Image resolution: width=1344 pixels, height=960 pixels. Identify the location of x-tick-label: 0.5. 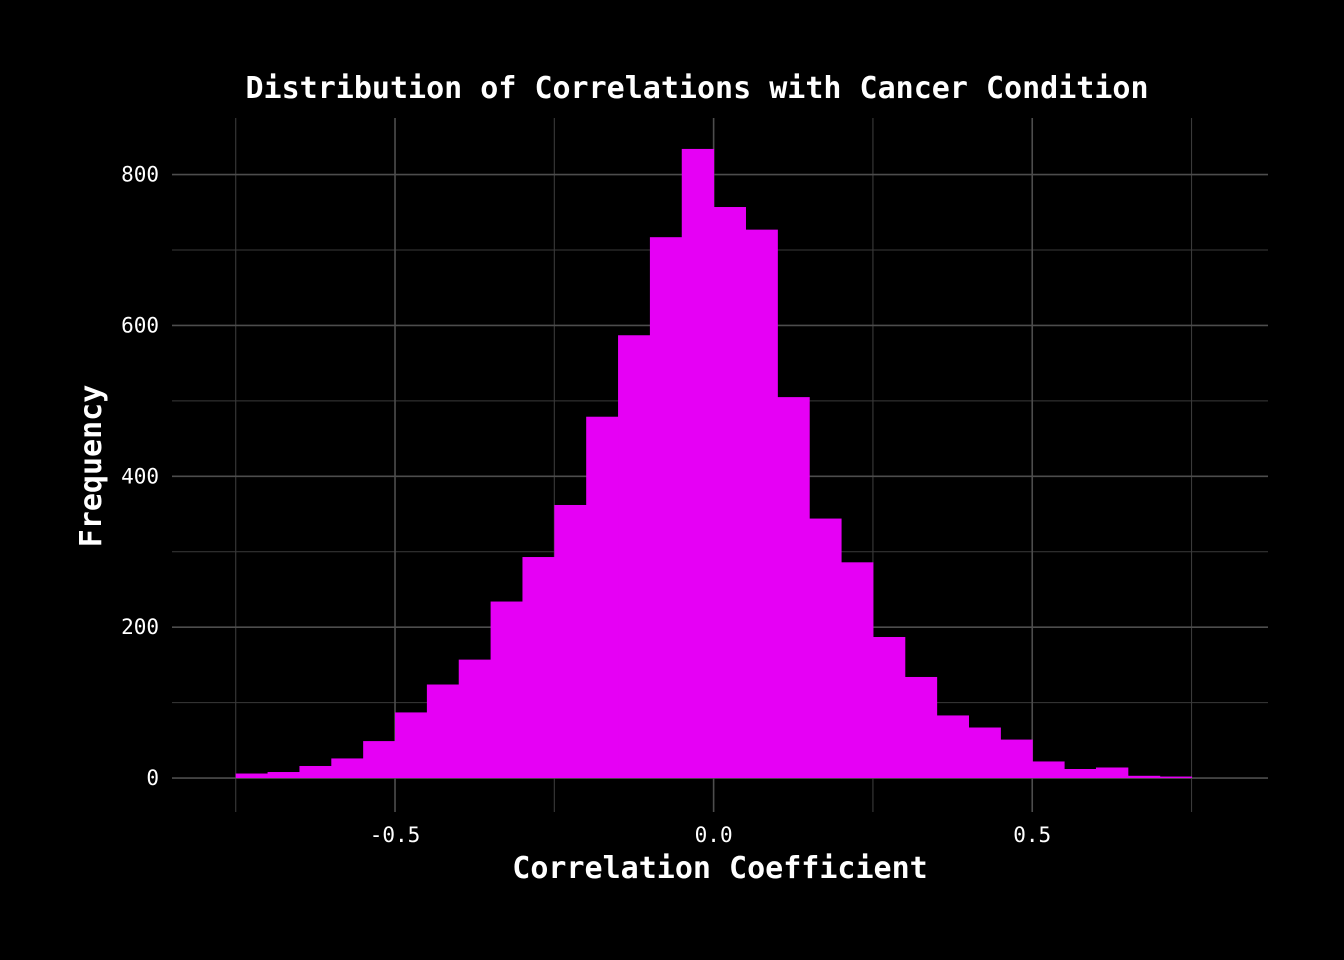
(1032, 835).